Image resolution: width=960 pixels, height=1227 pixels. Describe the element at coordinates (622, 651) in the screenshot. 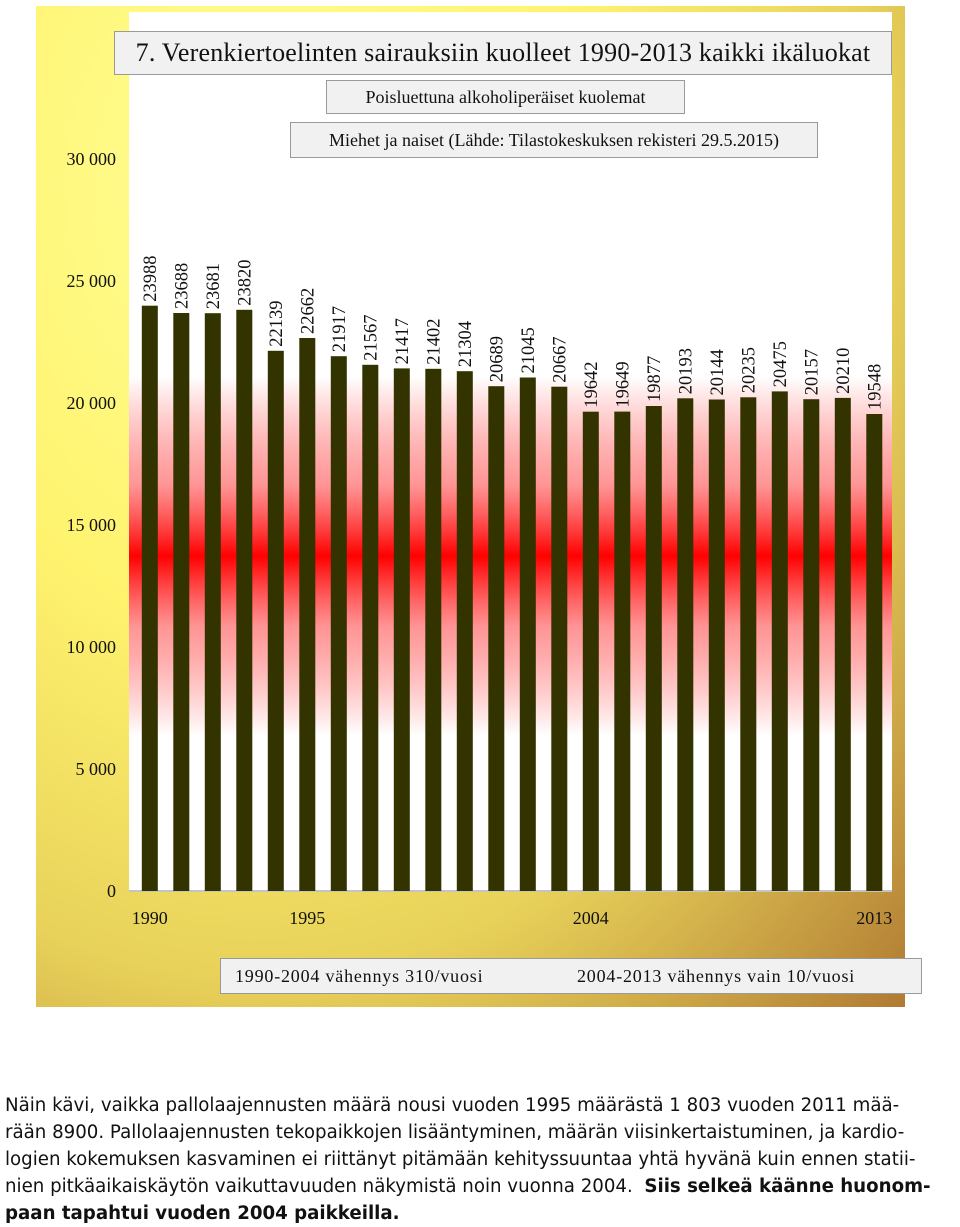

I see `bar-2005` at that location.